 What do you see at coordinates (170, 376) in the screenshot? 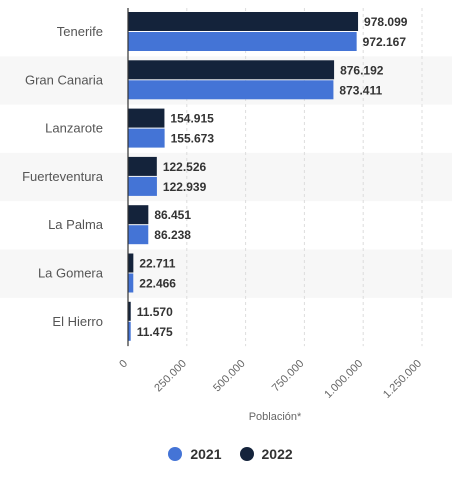
I see `x-tick-label: 250.000` at bounding box center [170, 376].